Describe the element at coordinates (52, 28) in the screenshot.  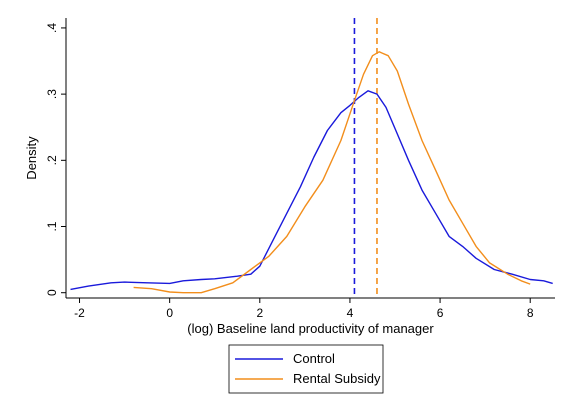
I see `y-tick-label: .4` at that location.